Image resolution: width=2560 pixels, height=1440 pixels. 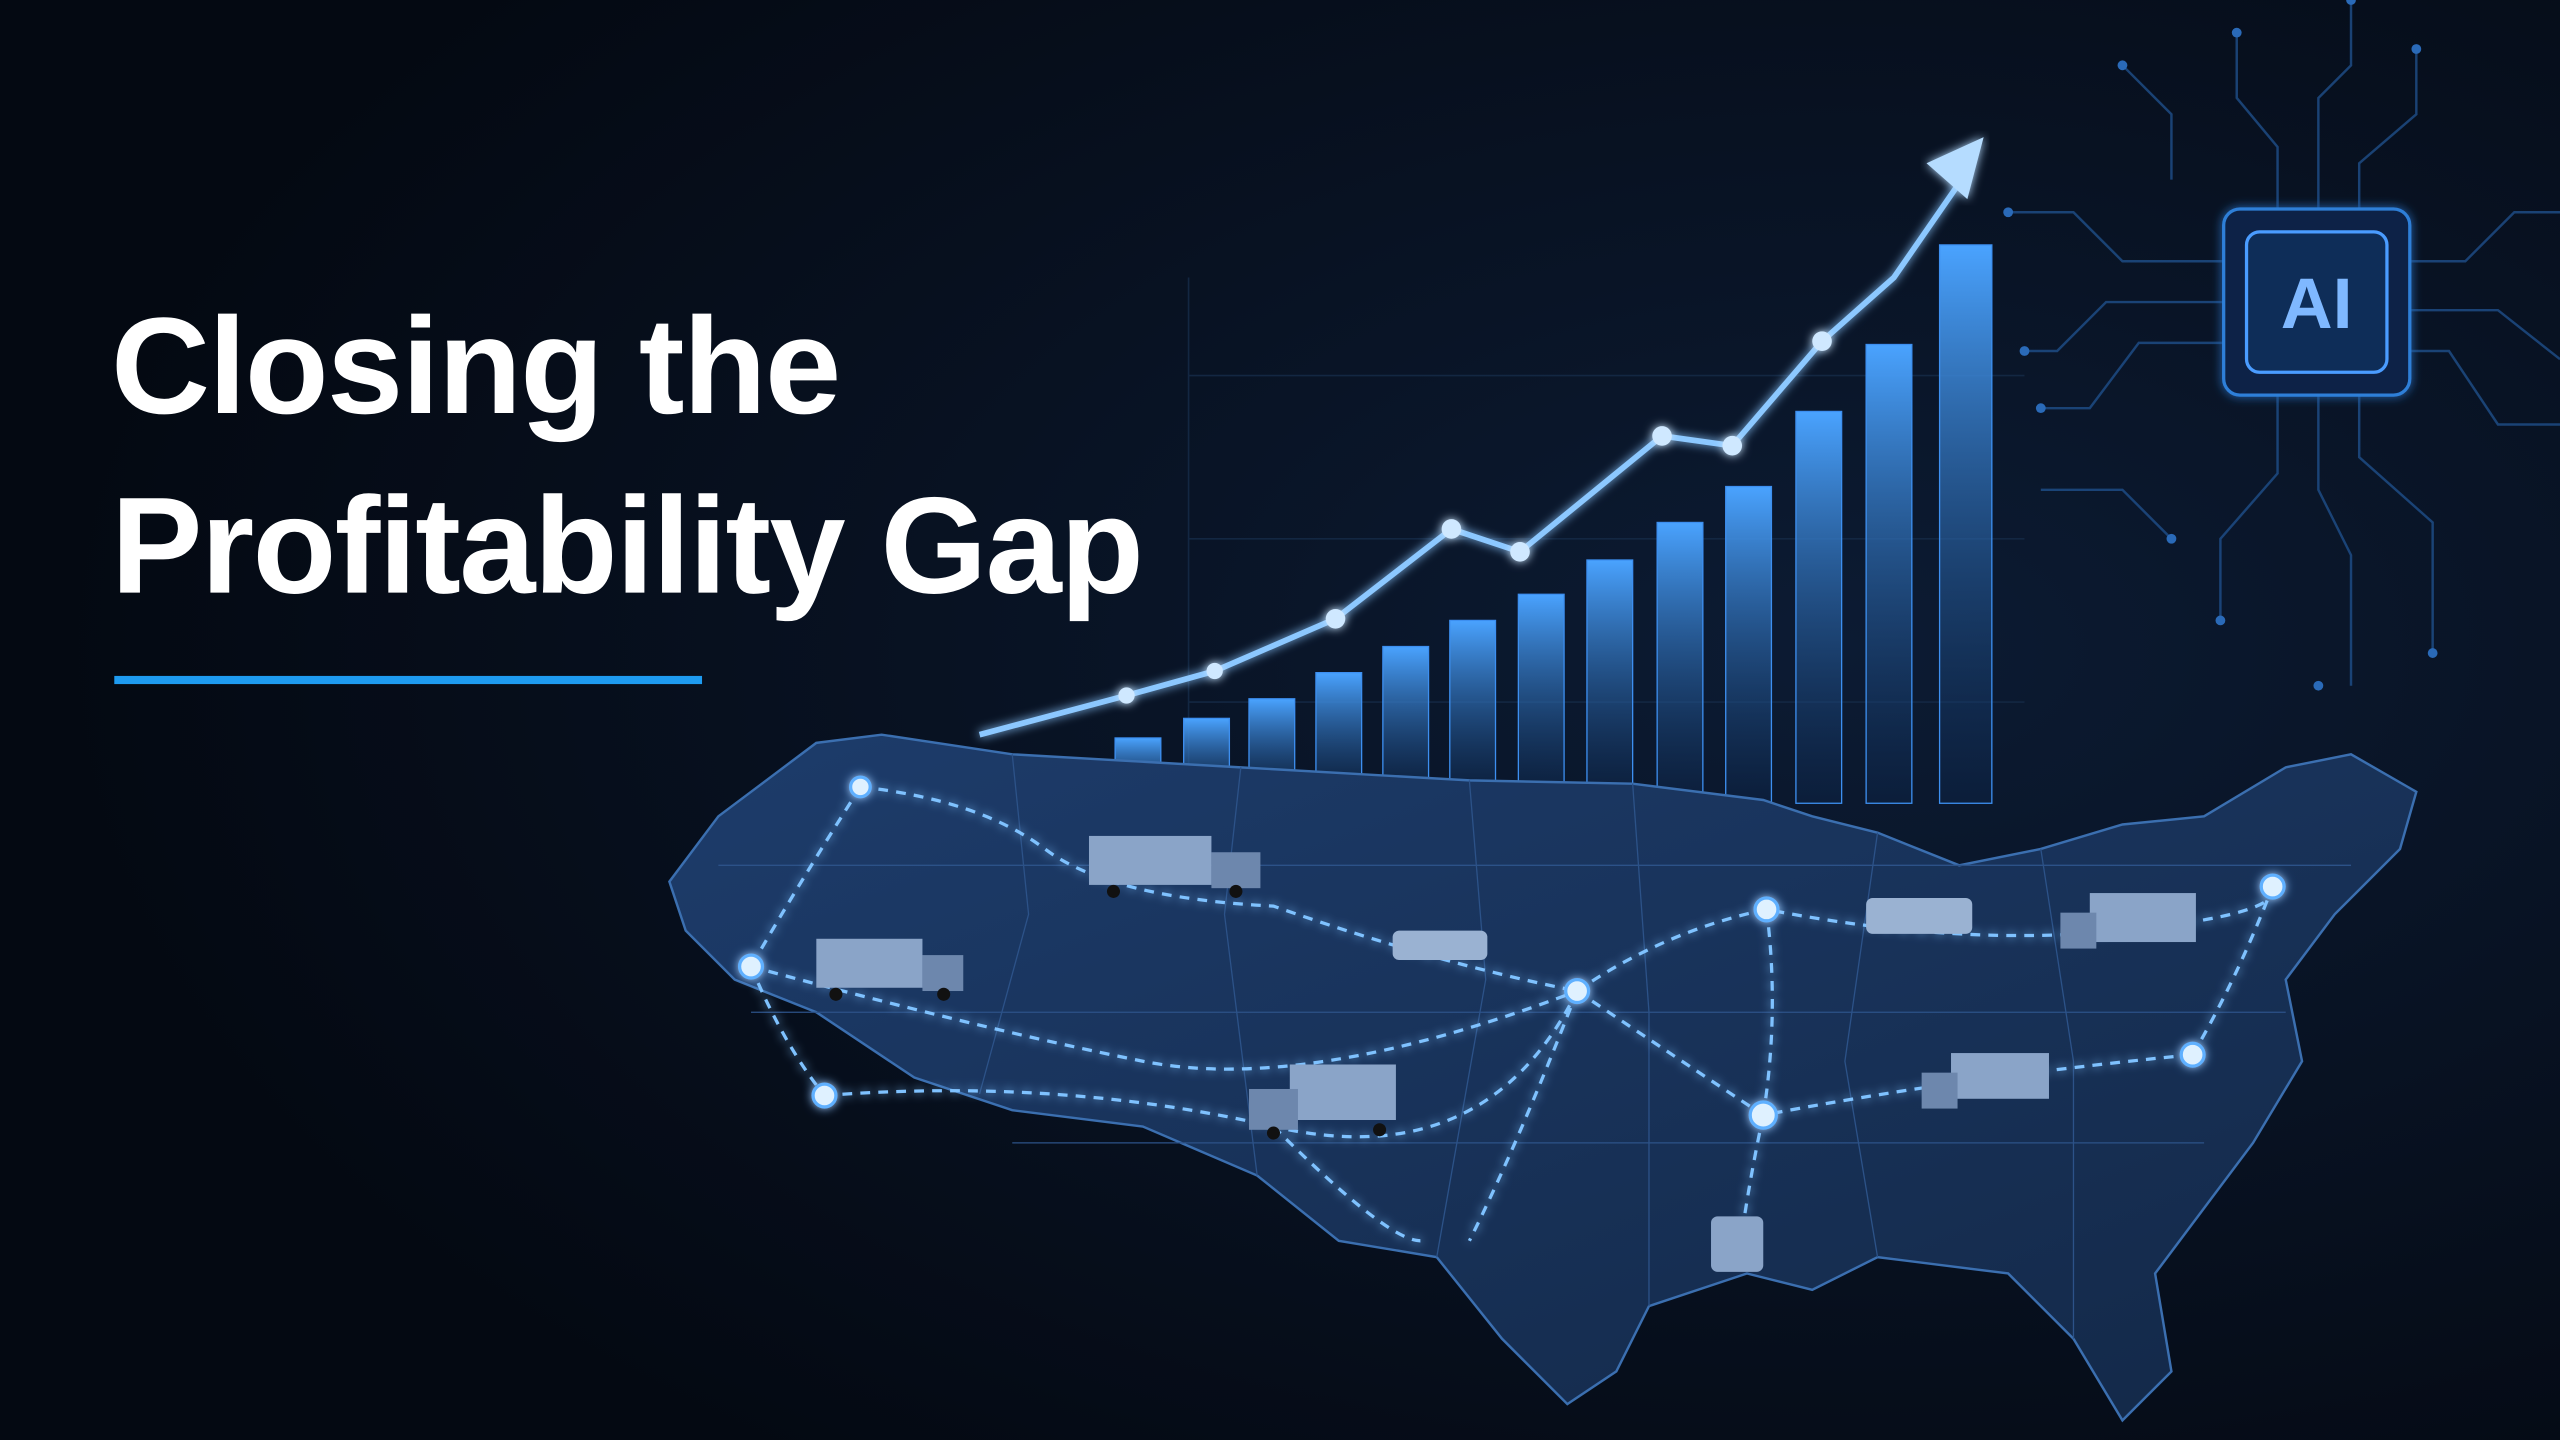 What do you see at coordinates (475, 366) in the screenshot?
I see `title-line: Closing the` at bounding box center [475, 366].